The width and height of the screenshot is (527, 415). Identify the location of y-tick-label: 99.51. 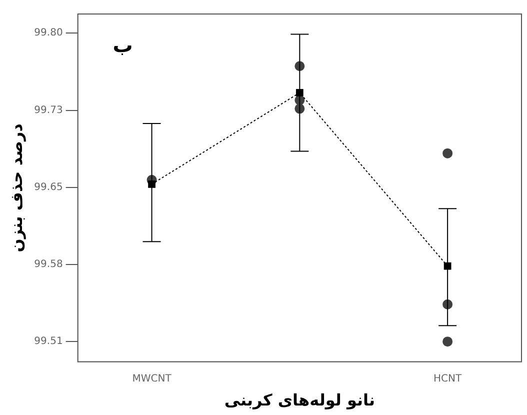
(48, 342).